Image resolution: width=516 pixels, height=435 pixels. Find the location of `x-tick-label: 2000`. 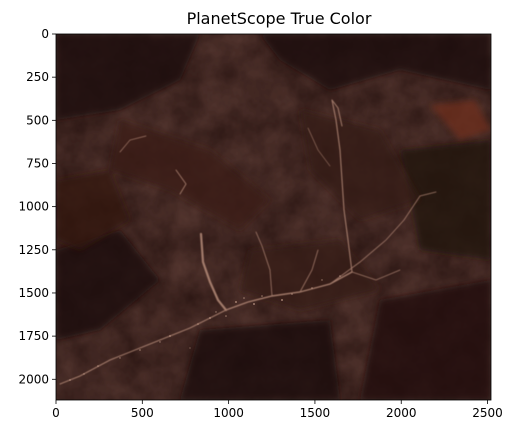

x-tick-label: 2000 is located at coordinates (401, 413).